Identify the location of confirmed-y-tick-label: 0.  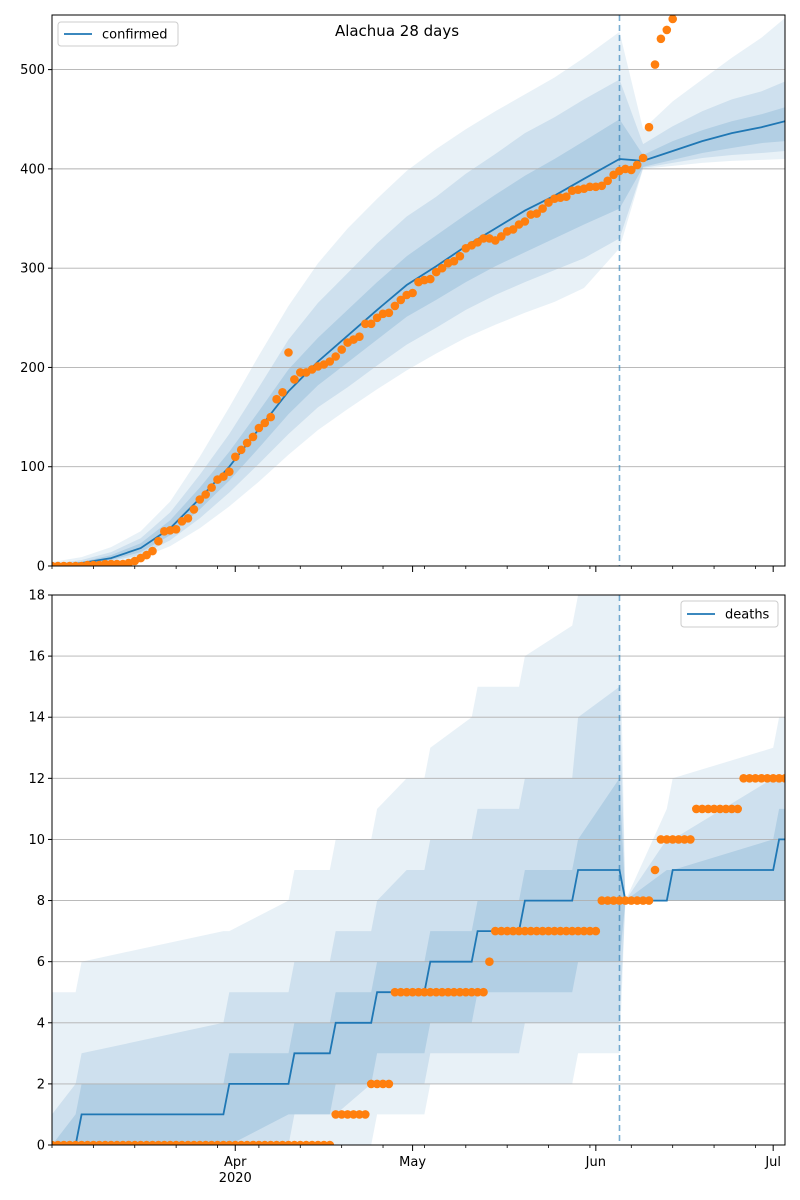
(41, 567).